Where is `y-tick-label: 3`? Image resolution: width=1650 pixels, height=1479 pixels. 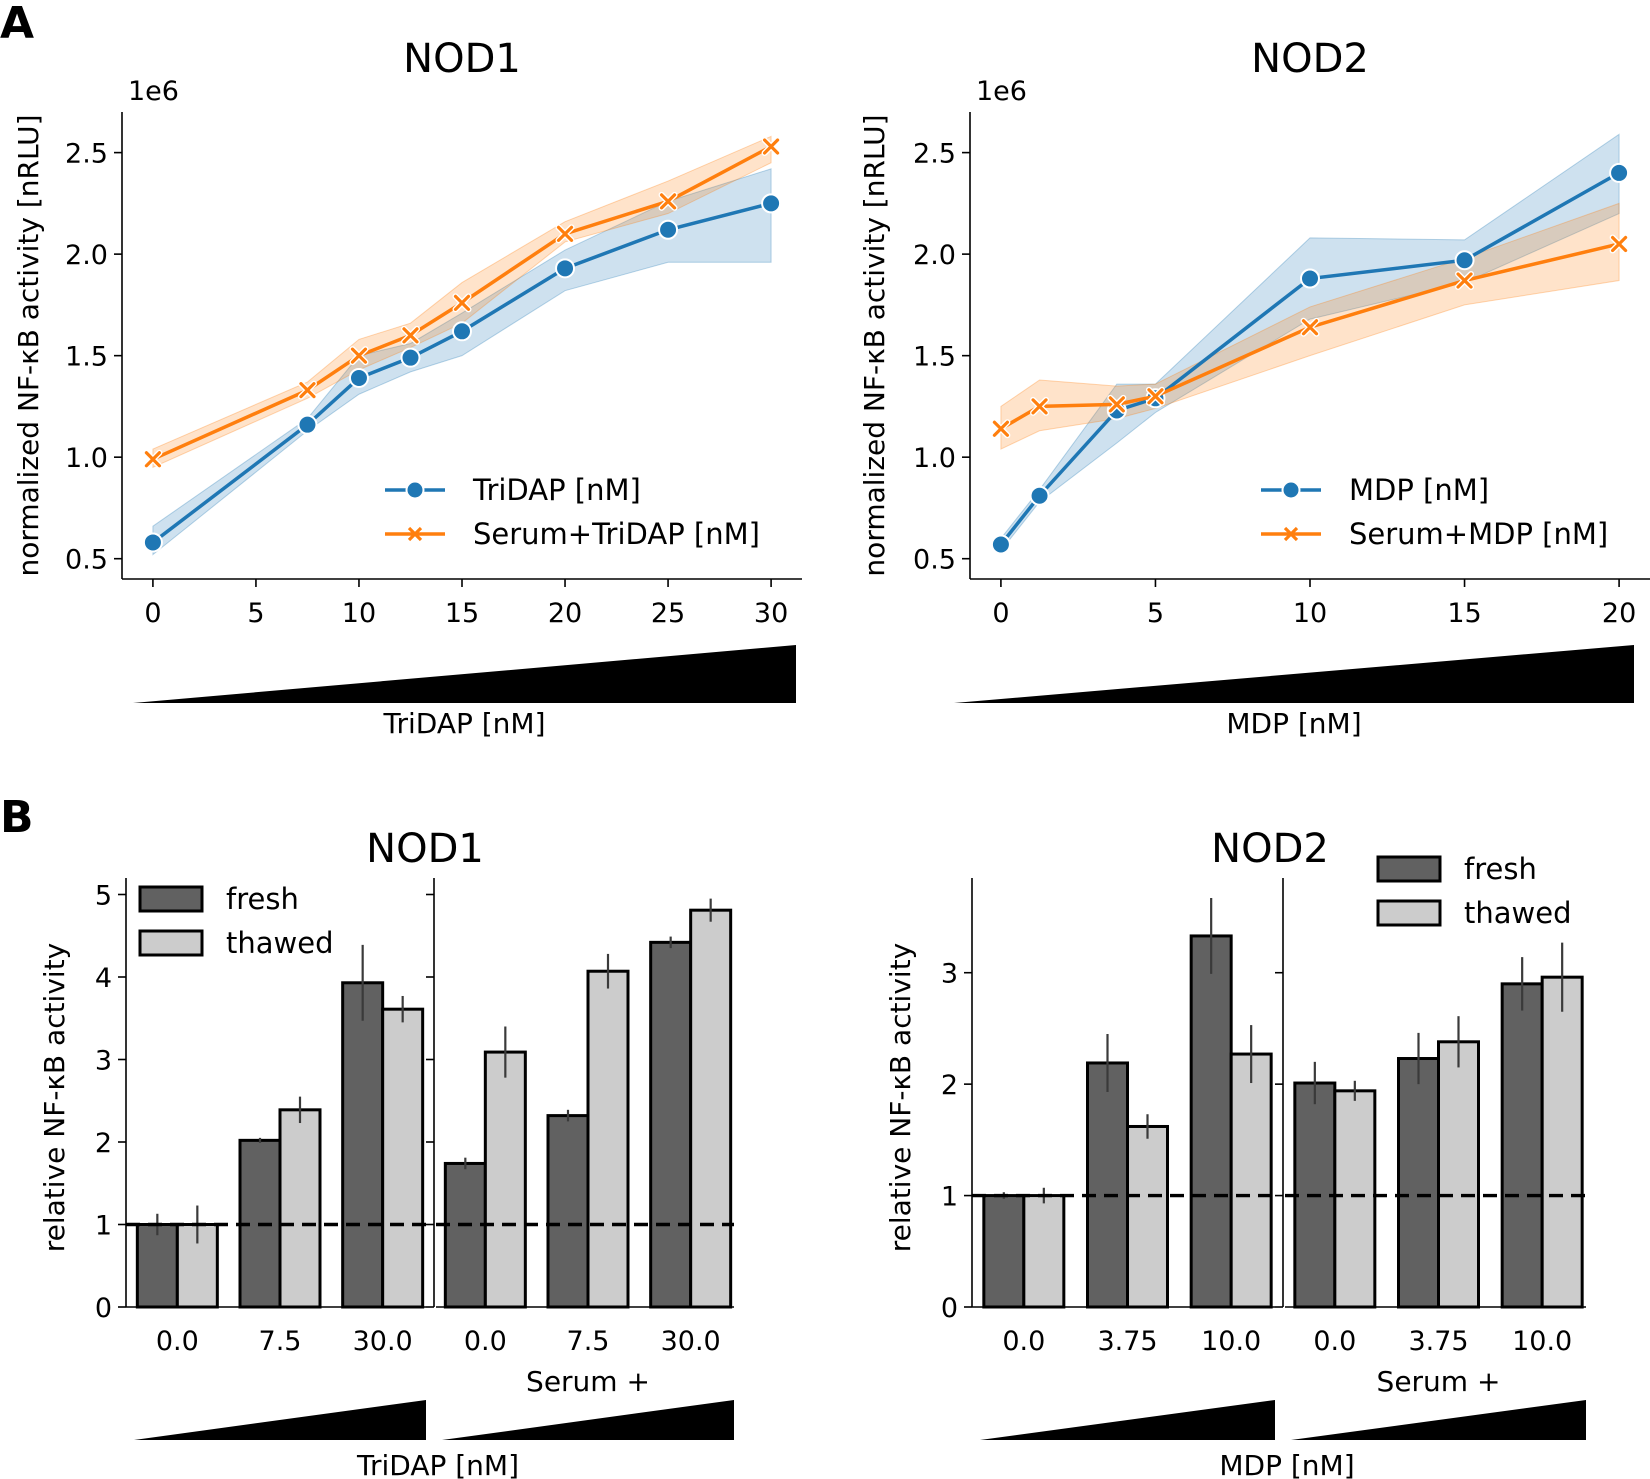
y-tick-label: 3 is located at coordinates (949, 974).